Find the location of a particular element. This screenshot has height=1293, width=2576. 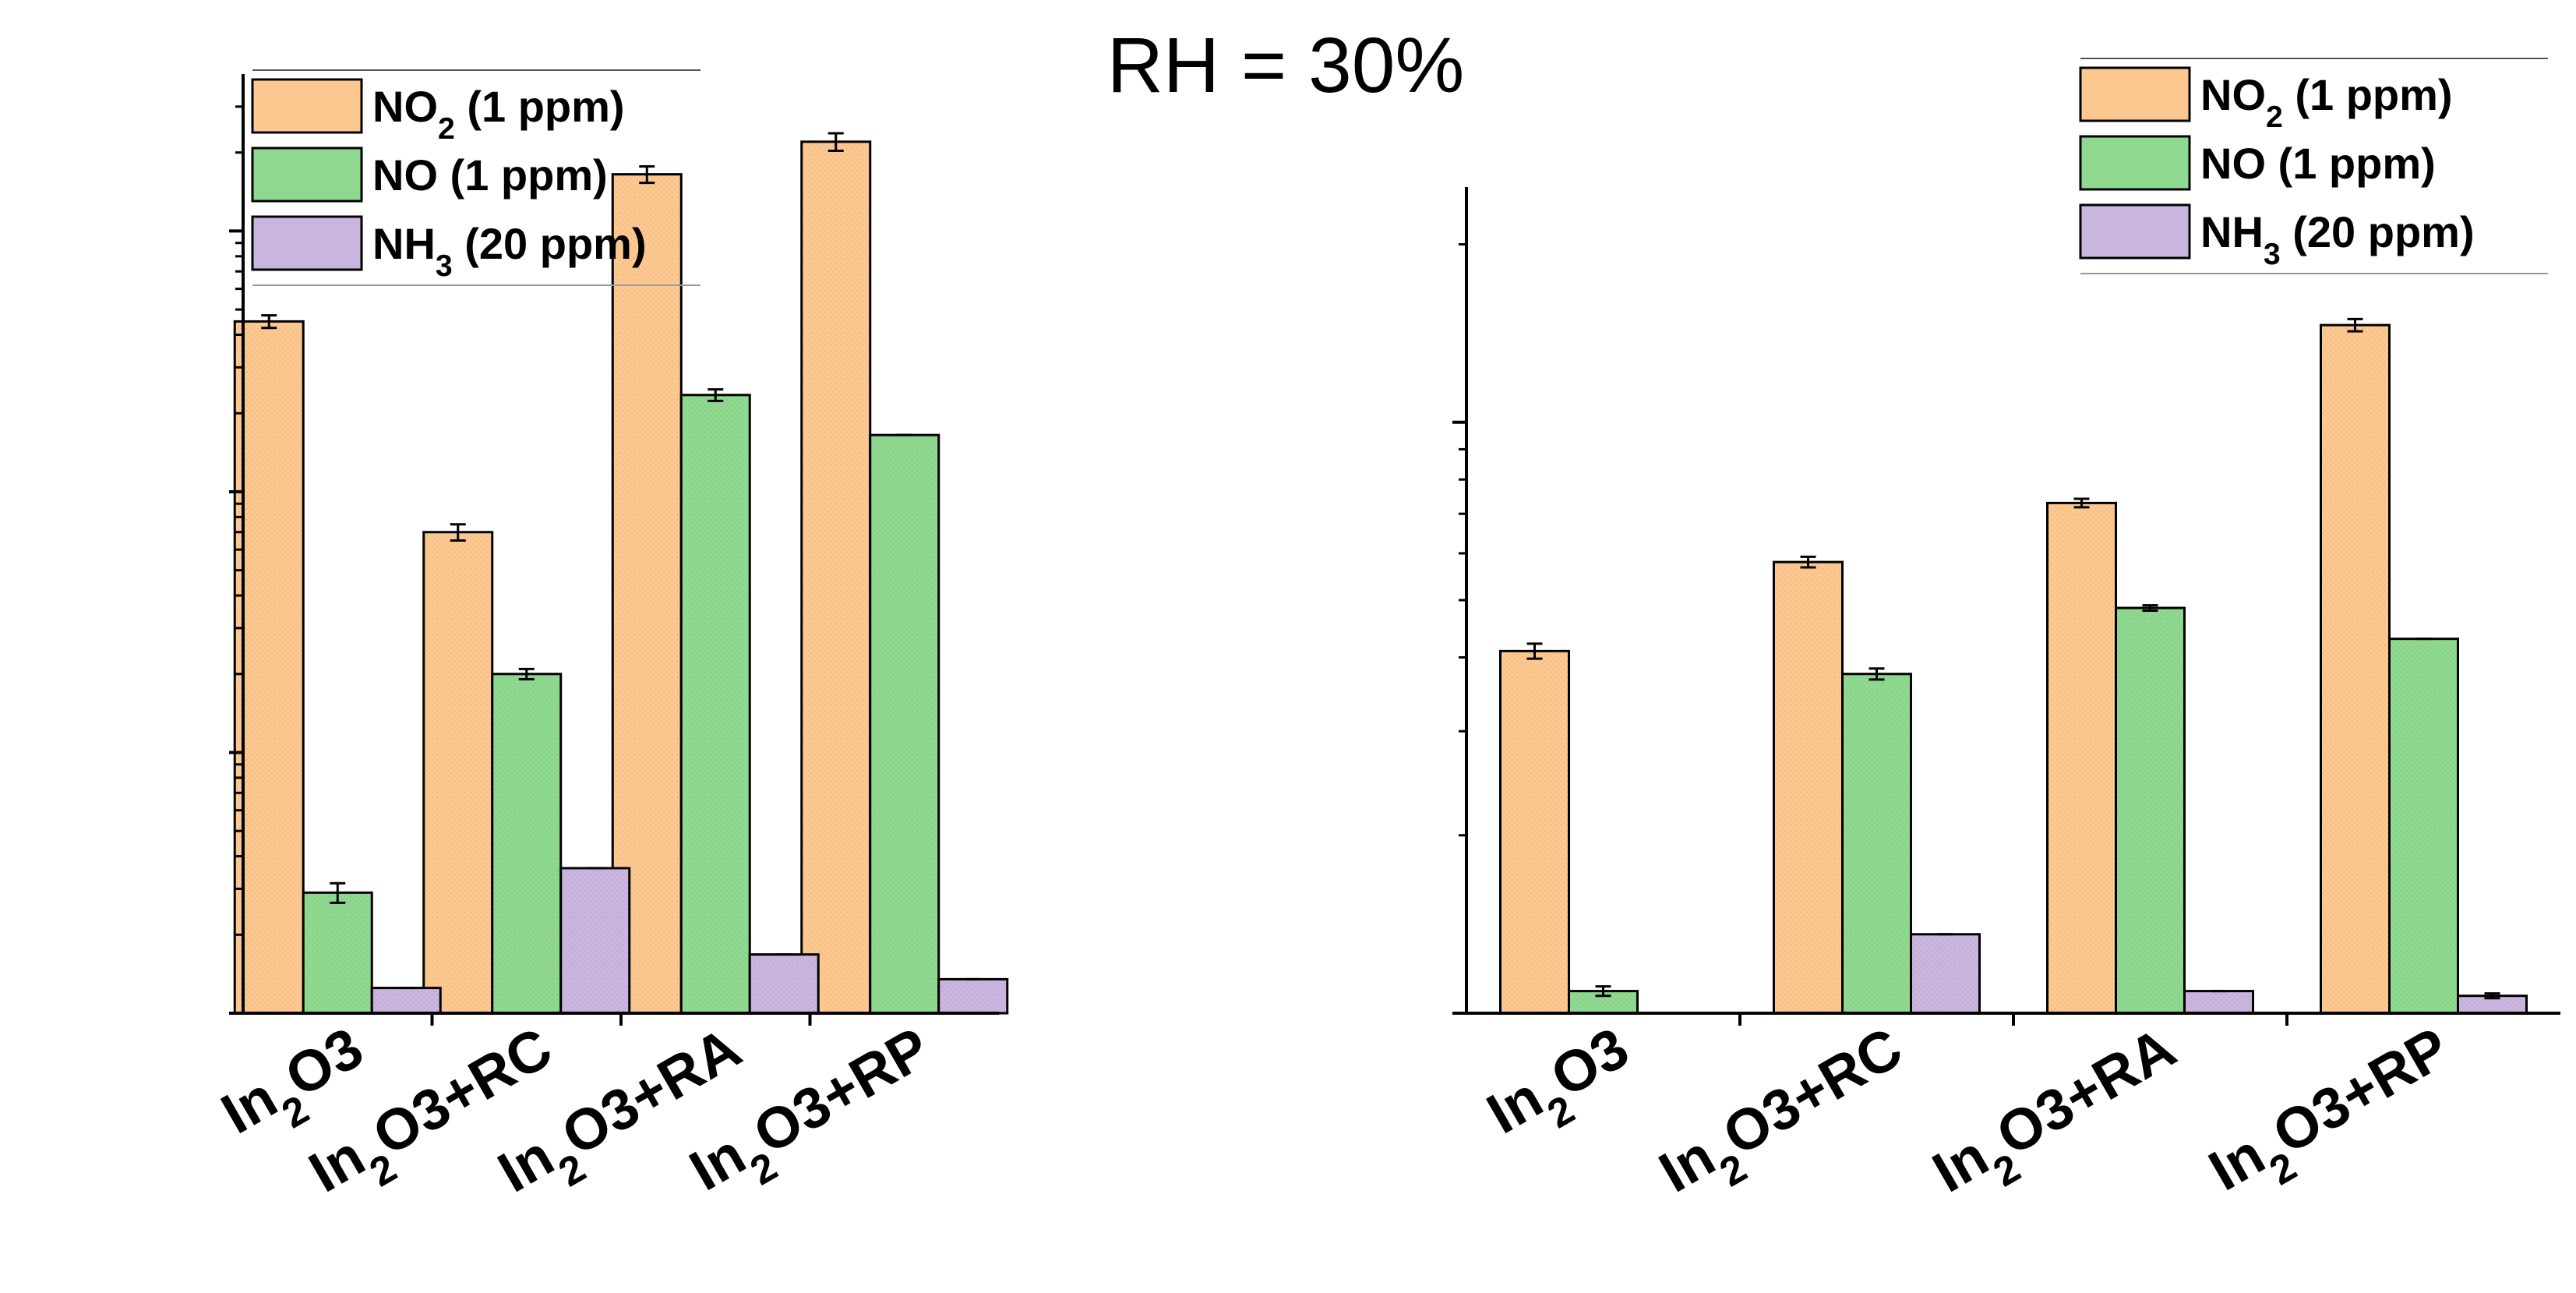

x-tick-label: In2O3+RP is located at coordinates (2333, 1117).